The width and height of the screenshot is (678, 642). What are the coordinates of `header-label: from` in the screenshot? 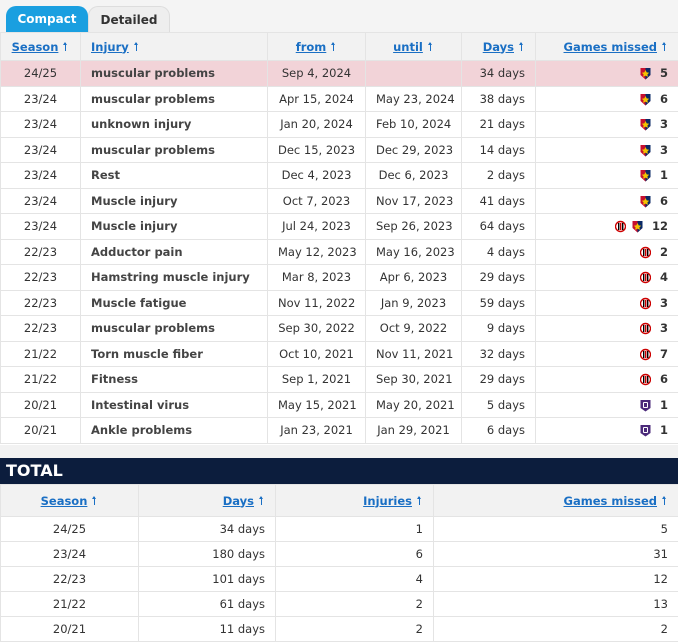 It's located at (311, 46).